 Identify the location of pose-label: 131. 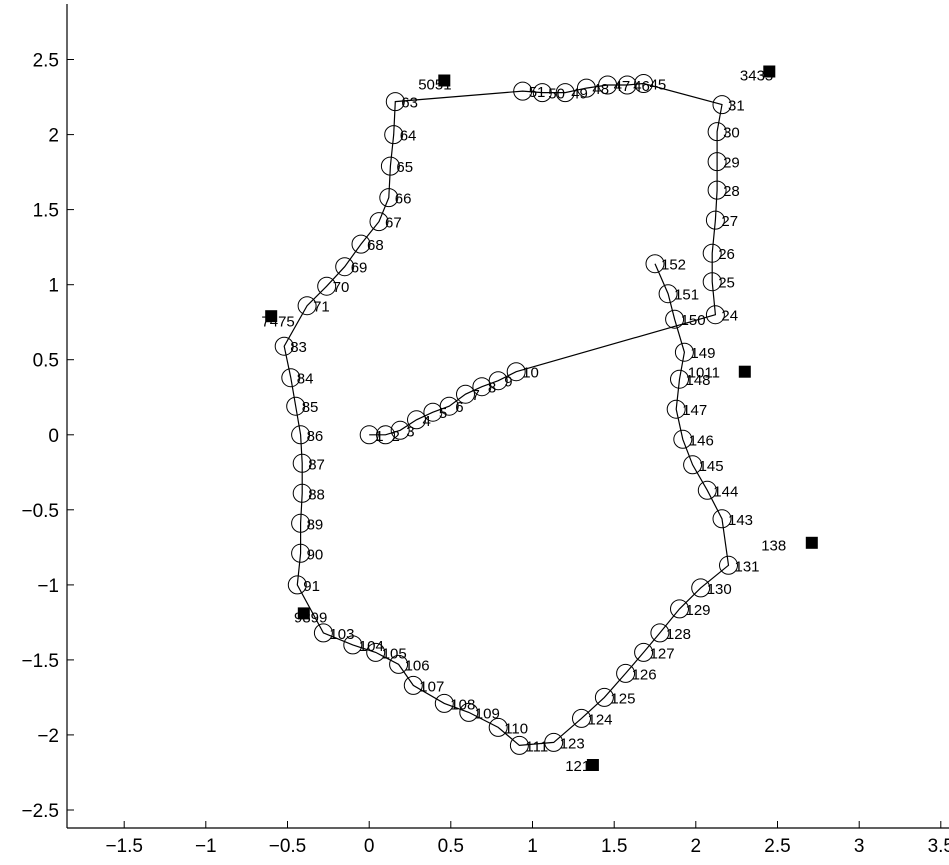
(747, 566).